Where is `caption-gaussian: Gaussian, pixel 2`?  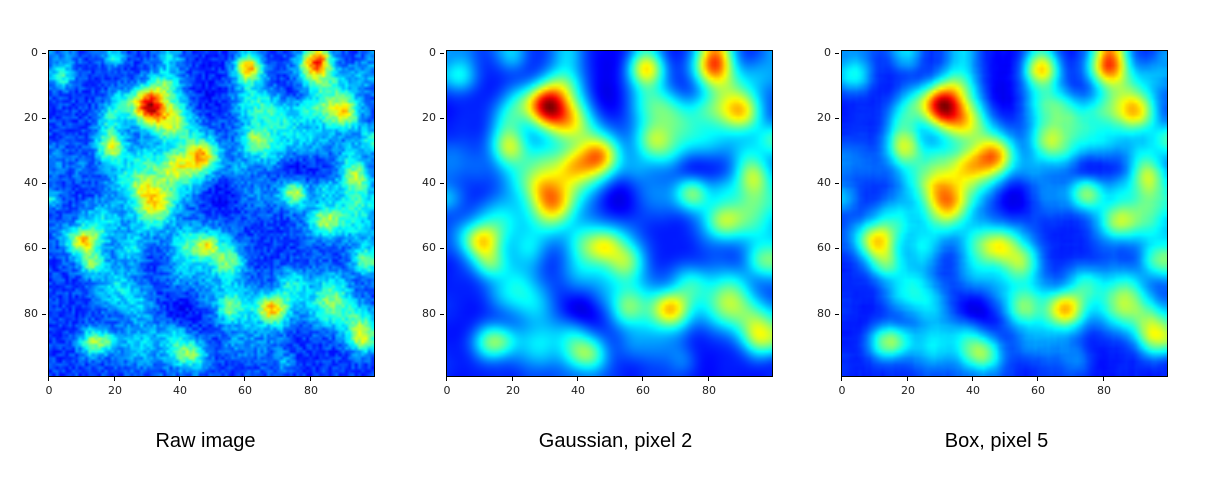 caption-gaussian: Gaussian, pixel 2 is located at coordinates (615, 441).